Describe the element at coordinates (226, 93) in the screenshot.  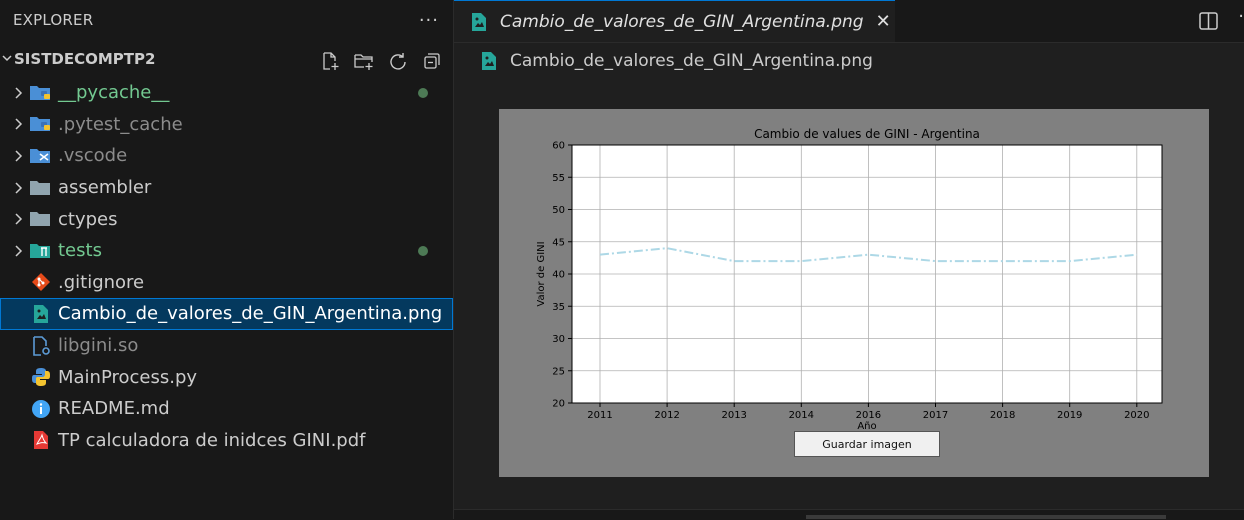
I see `tree-item-pycache: __pycache__` at that location.